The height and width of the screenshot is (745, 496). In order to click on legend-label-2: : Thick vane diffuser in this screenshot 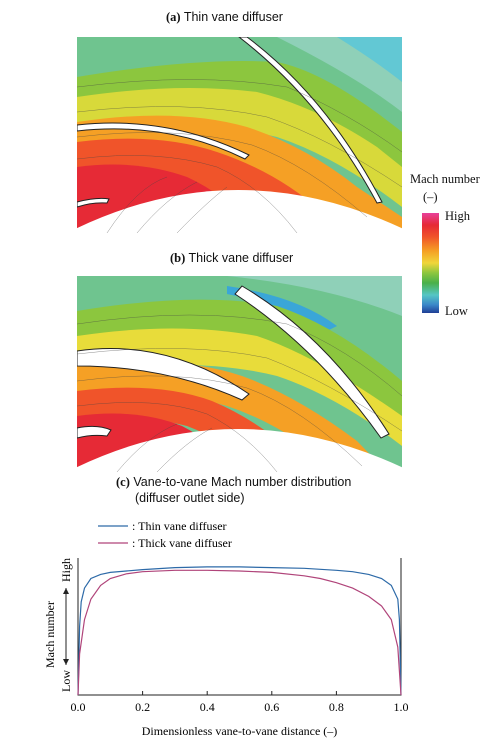, I will do `click(182, 543)`.